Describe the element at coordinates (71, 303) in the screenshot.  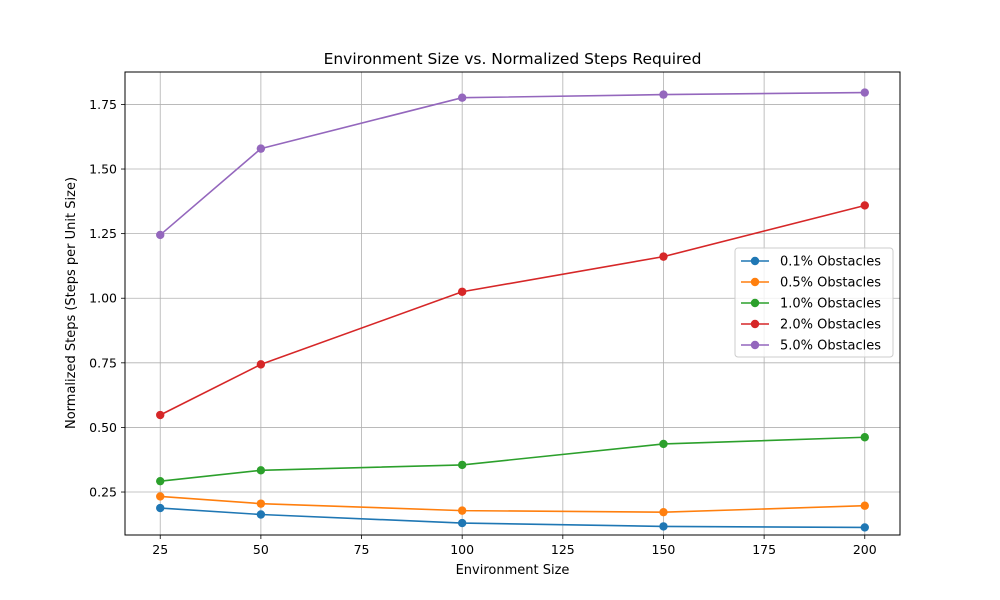
I see `y-axis-label: Normalized Steps (Steps per Unit Size)` at that location.